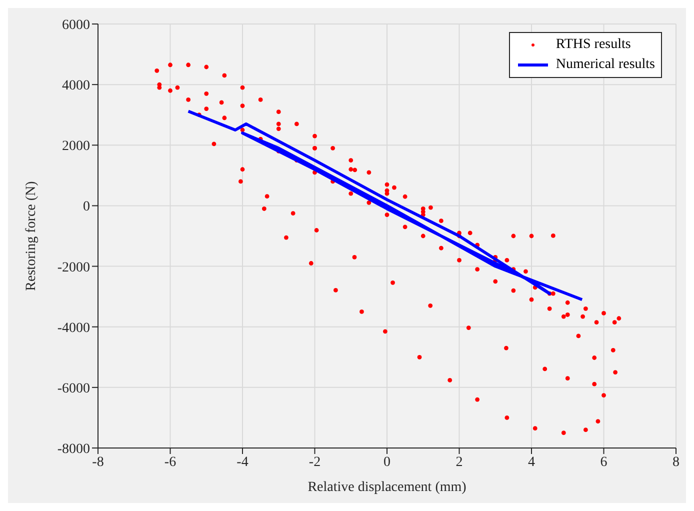 The image size is (694, 511). I want to click on y-tick-label: -8000, so click(73, 449).